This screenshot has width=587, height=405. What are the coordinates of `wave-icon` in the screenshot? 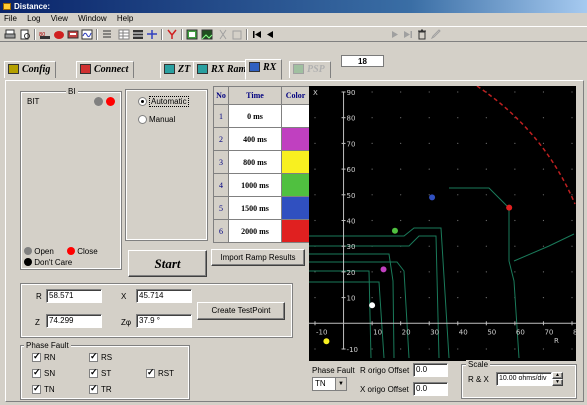 It's located at (87, 34).